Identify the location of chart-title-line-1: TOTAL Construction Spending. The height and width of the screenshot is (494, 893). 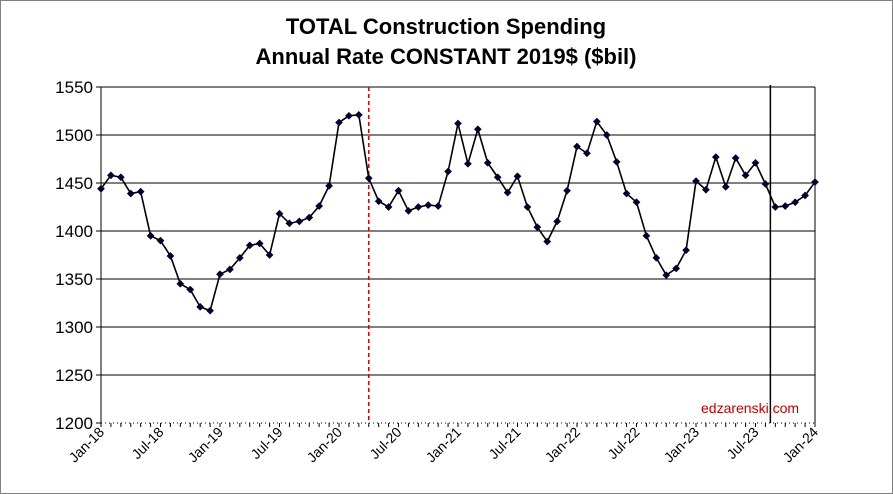
(446, 26).